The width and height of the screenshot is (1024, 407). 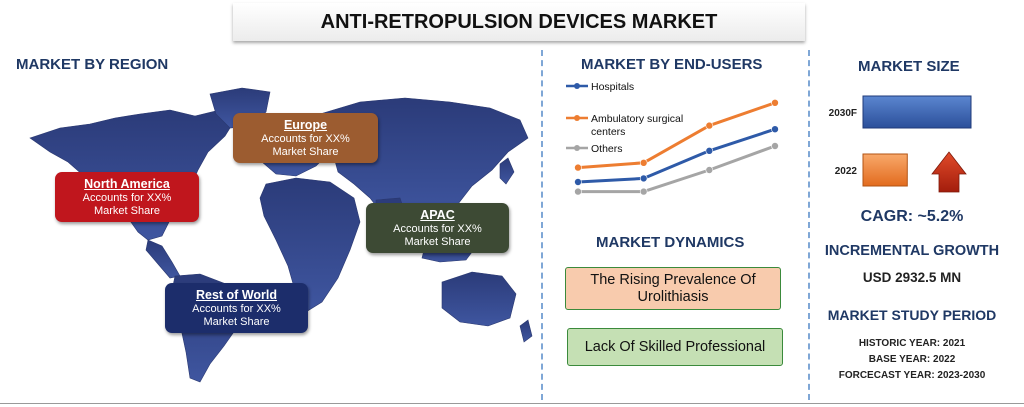 What do you see at coordinates (163, 259) in the screenshot?
I see `central-america-shape` at bounding box center [163, 259].